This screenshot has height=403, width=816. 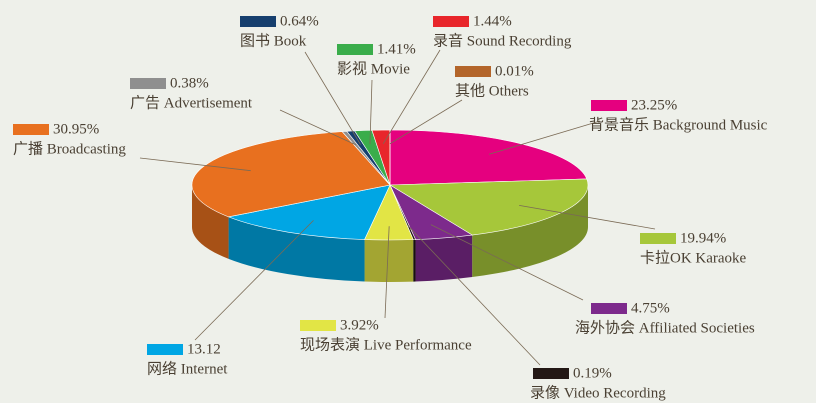 I want to click on value-label: 0.01%, so click(x=514, y=71).